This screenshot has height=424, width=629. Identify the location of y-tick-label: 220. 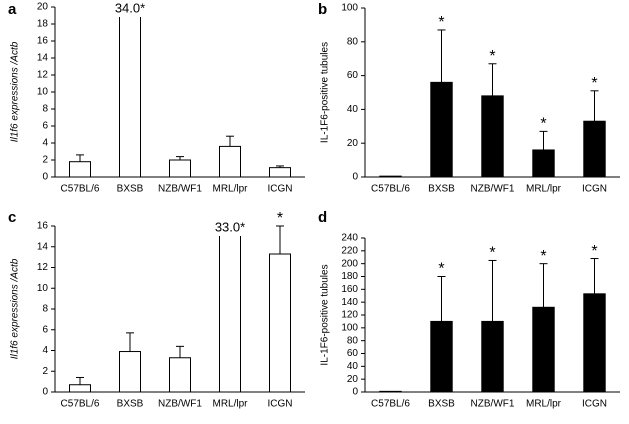
(349, 250).